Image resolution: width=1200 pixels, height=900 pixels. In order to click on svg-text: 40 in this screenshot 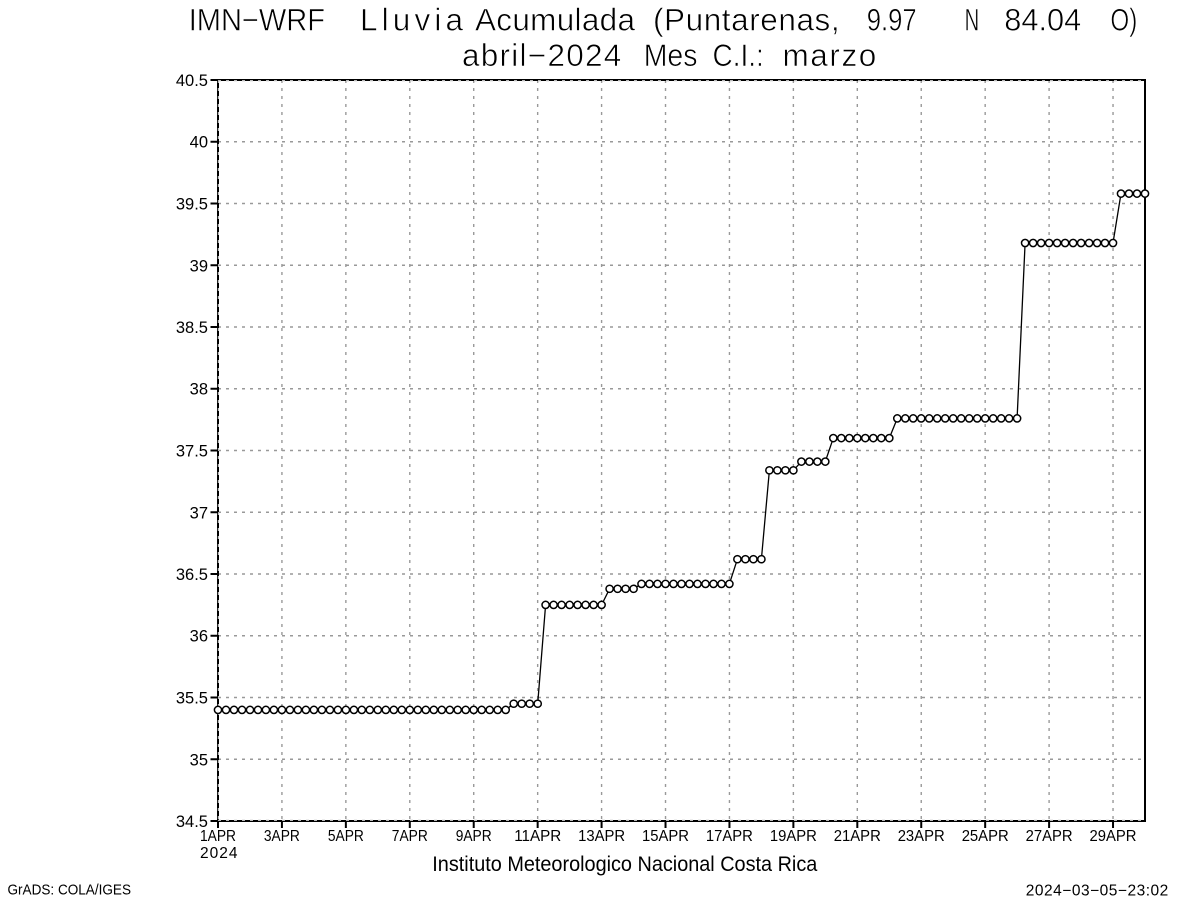, I will do `click(199, 143)`.